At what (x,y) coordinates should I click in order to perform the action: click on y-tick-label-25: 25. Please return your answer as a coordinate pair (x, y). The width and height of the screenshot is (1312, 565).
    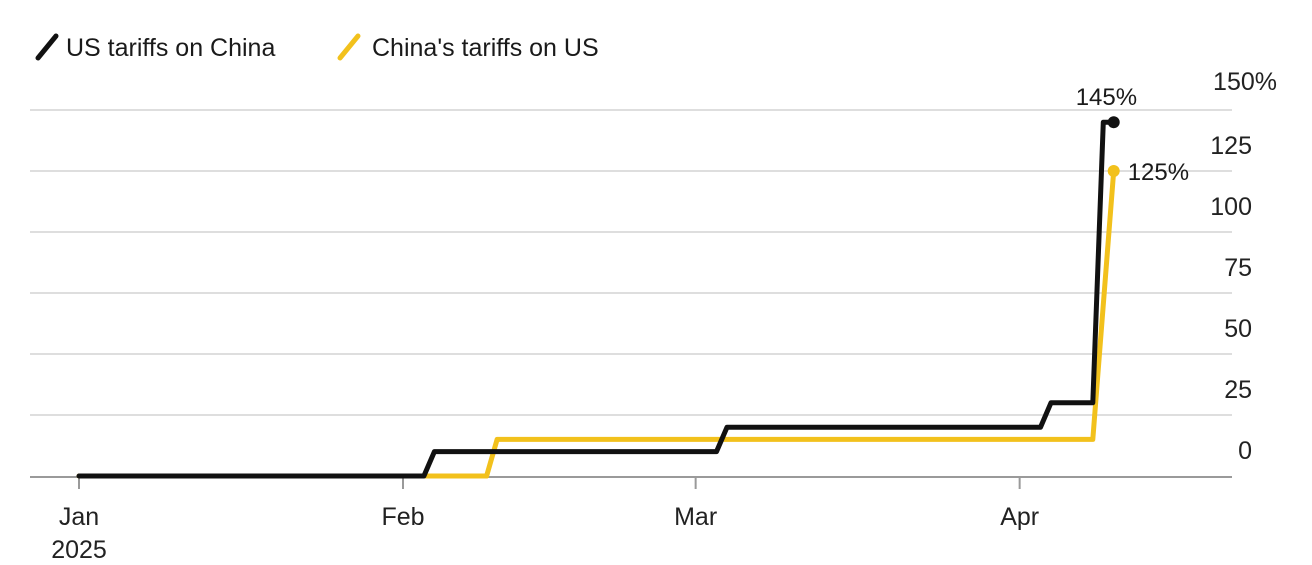
    Looking at the image, I should click on (1238, 390).